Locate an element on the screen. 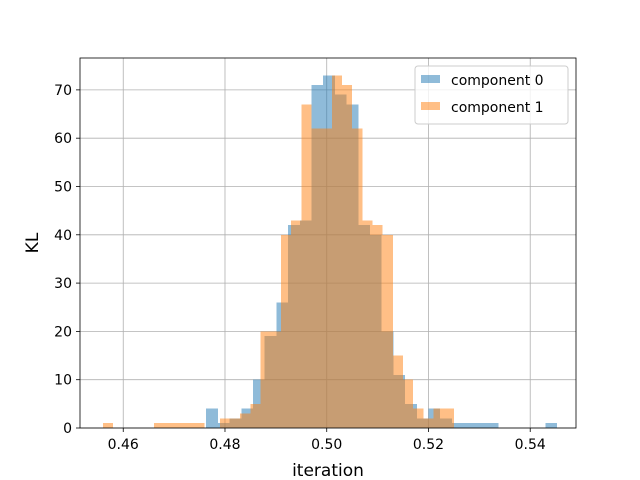 This screenshot has height=480, width=640. legend-label-component-0: component 0 is located at coordinates (497, 81).